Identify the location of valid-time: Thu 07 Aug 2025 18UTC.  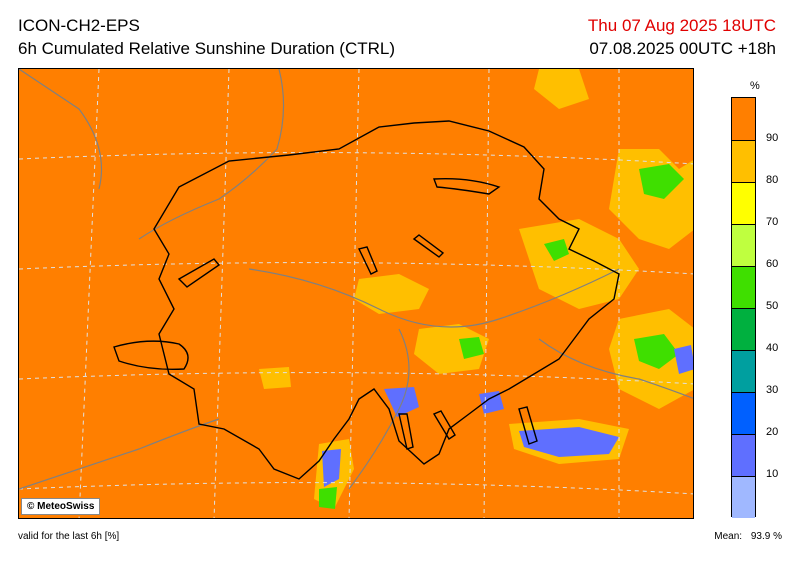
(681, 25).